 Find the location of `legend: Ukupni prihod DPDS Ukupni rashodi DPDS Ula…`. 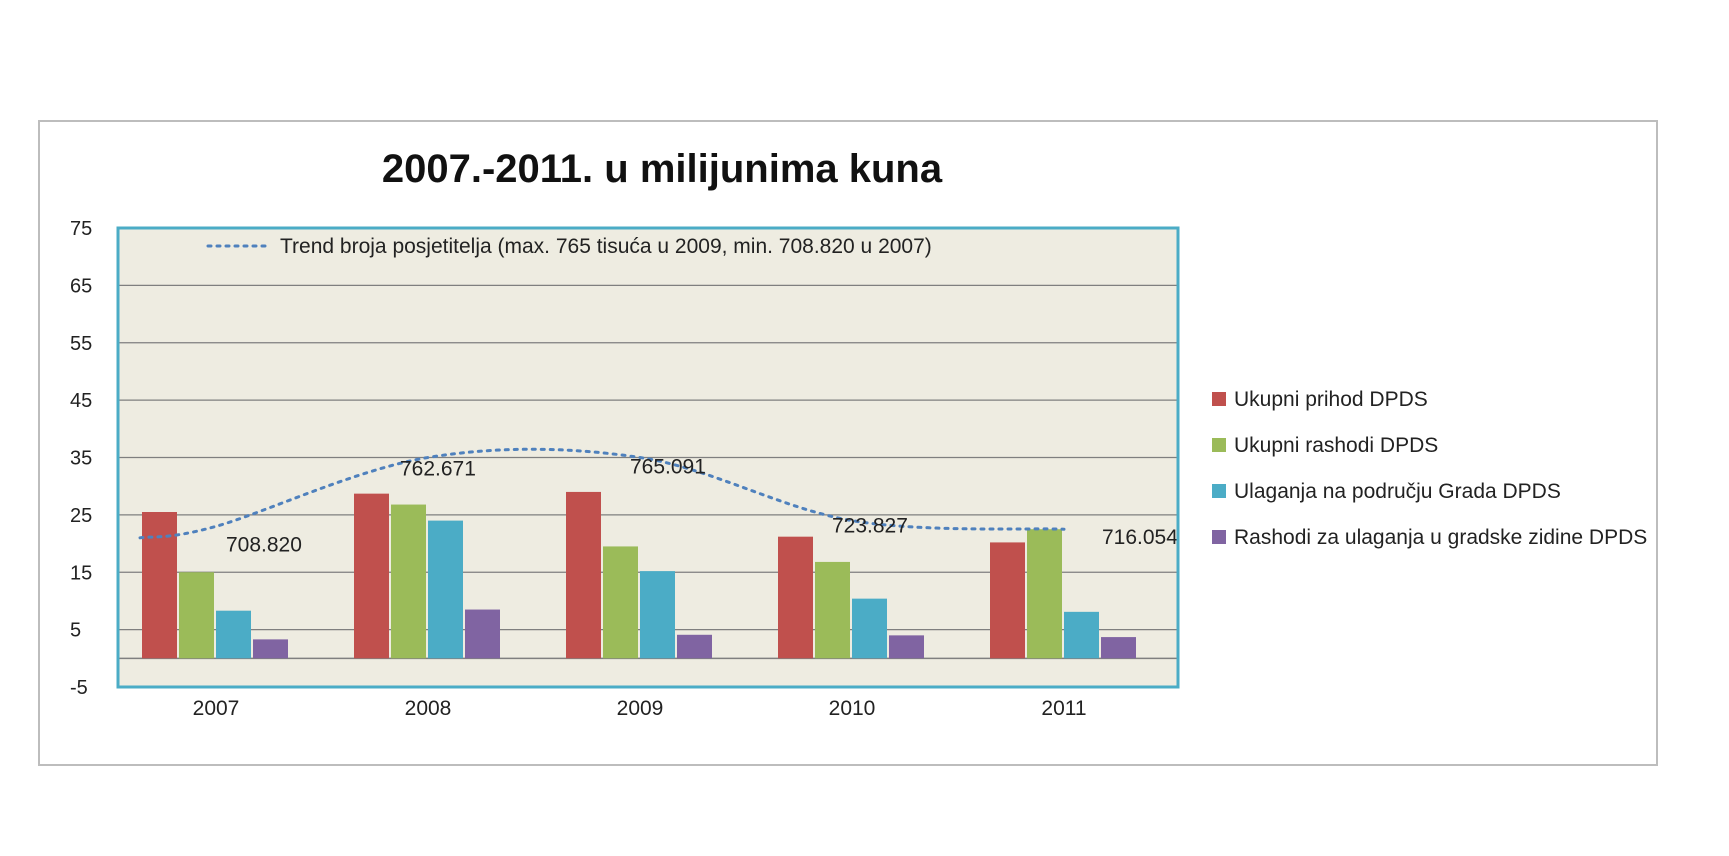

legend: Ukupni prihod DPDS Ukupni rashodi DPDS Ula… is located at coordinates (1429, 468).